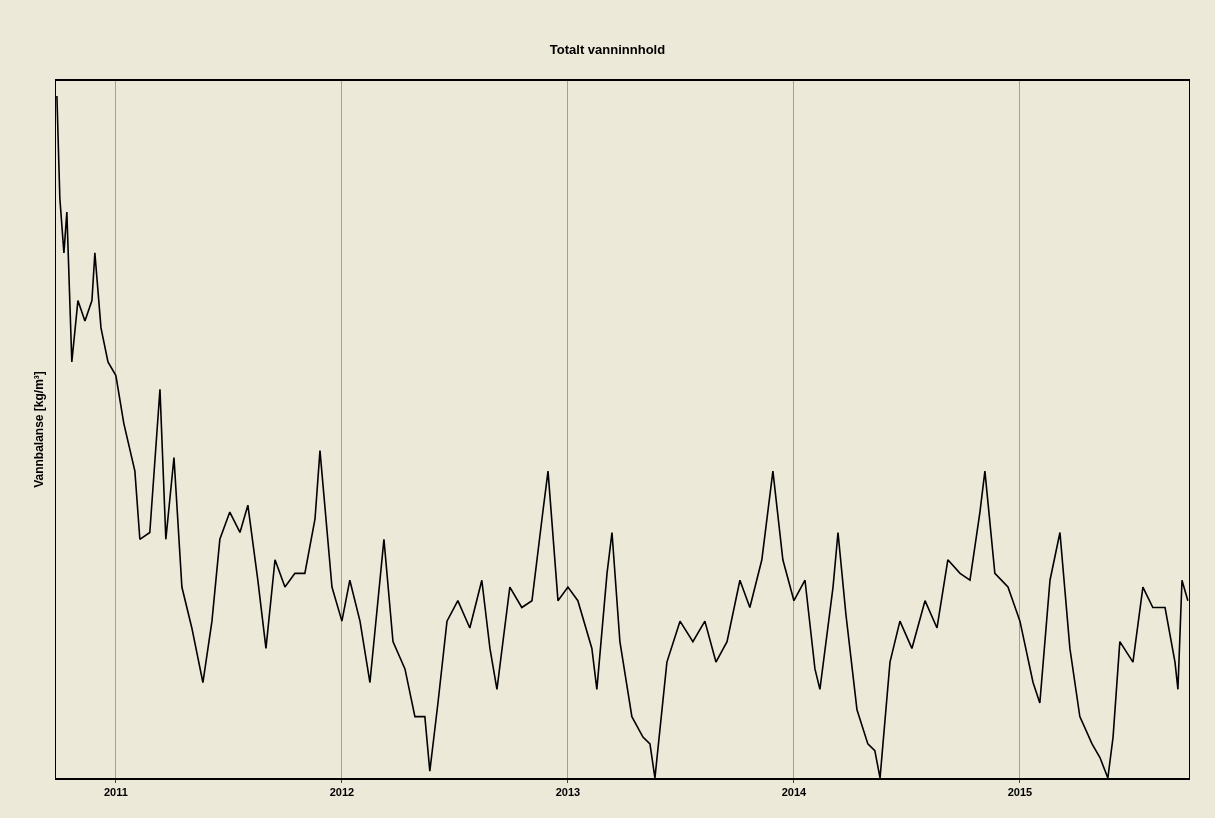 The height and width of the screenshot is (818, 1215). Describe the element at coordinates (342, 792) in the screenshot. I see `x-tick-label: 2012` at that location.